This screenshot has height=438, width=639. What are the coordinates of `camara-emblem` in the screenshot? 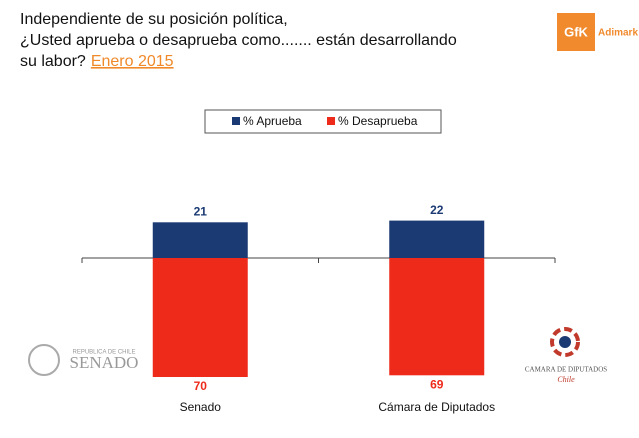 It's located at (565, 342).